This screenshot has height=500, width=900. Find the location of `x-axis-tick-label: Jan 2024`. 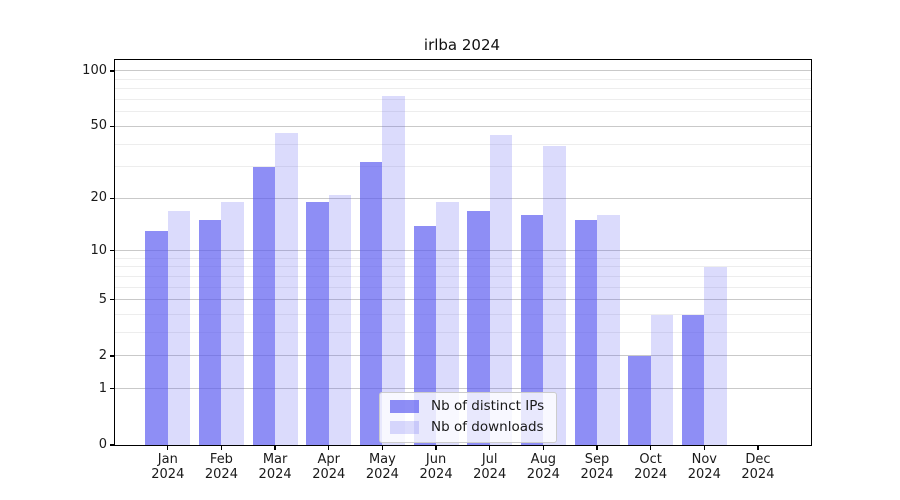

x-axis-tick-label: Jan 2024 is located at coordinates (168, 467).